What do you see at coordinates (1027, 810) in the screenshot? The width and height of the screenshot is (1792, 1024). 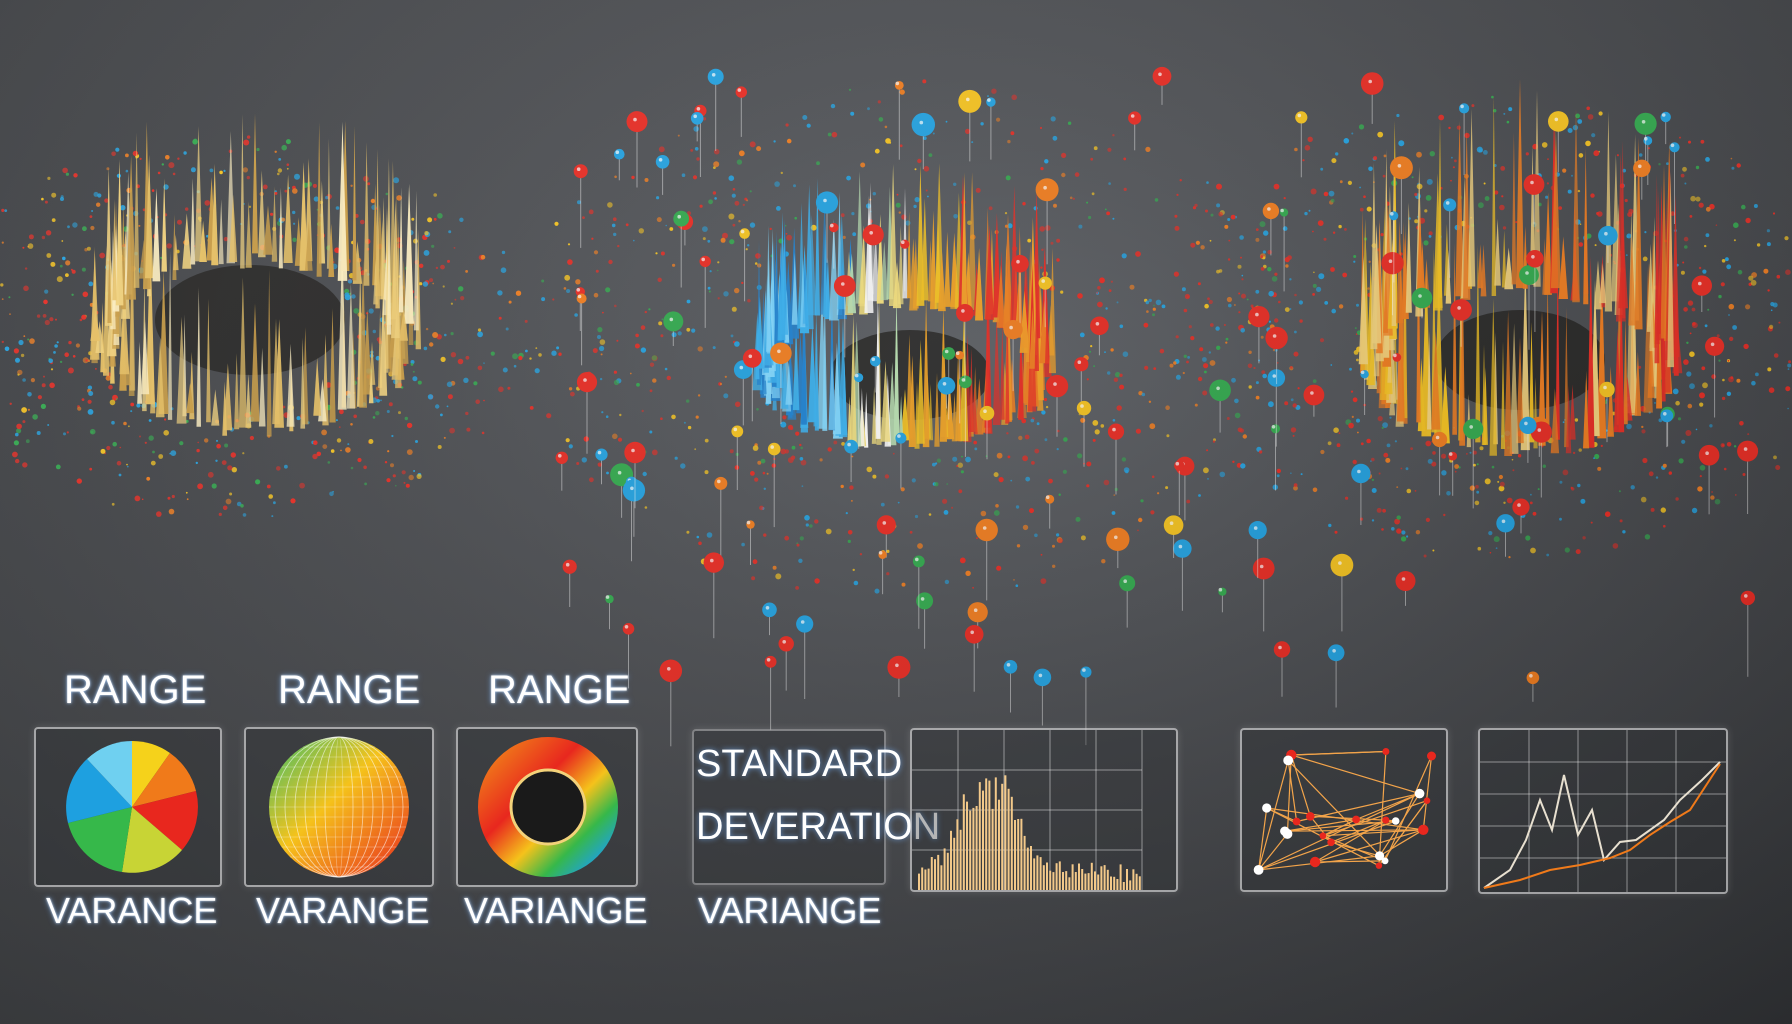 I see `histogram-icon` at bounding box center [1027, 810].